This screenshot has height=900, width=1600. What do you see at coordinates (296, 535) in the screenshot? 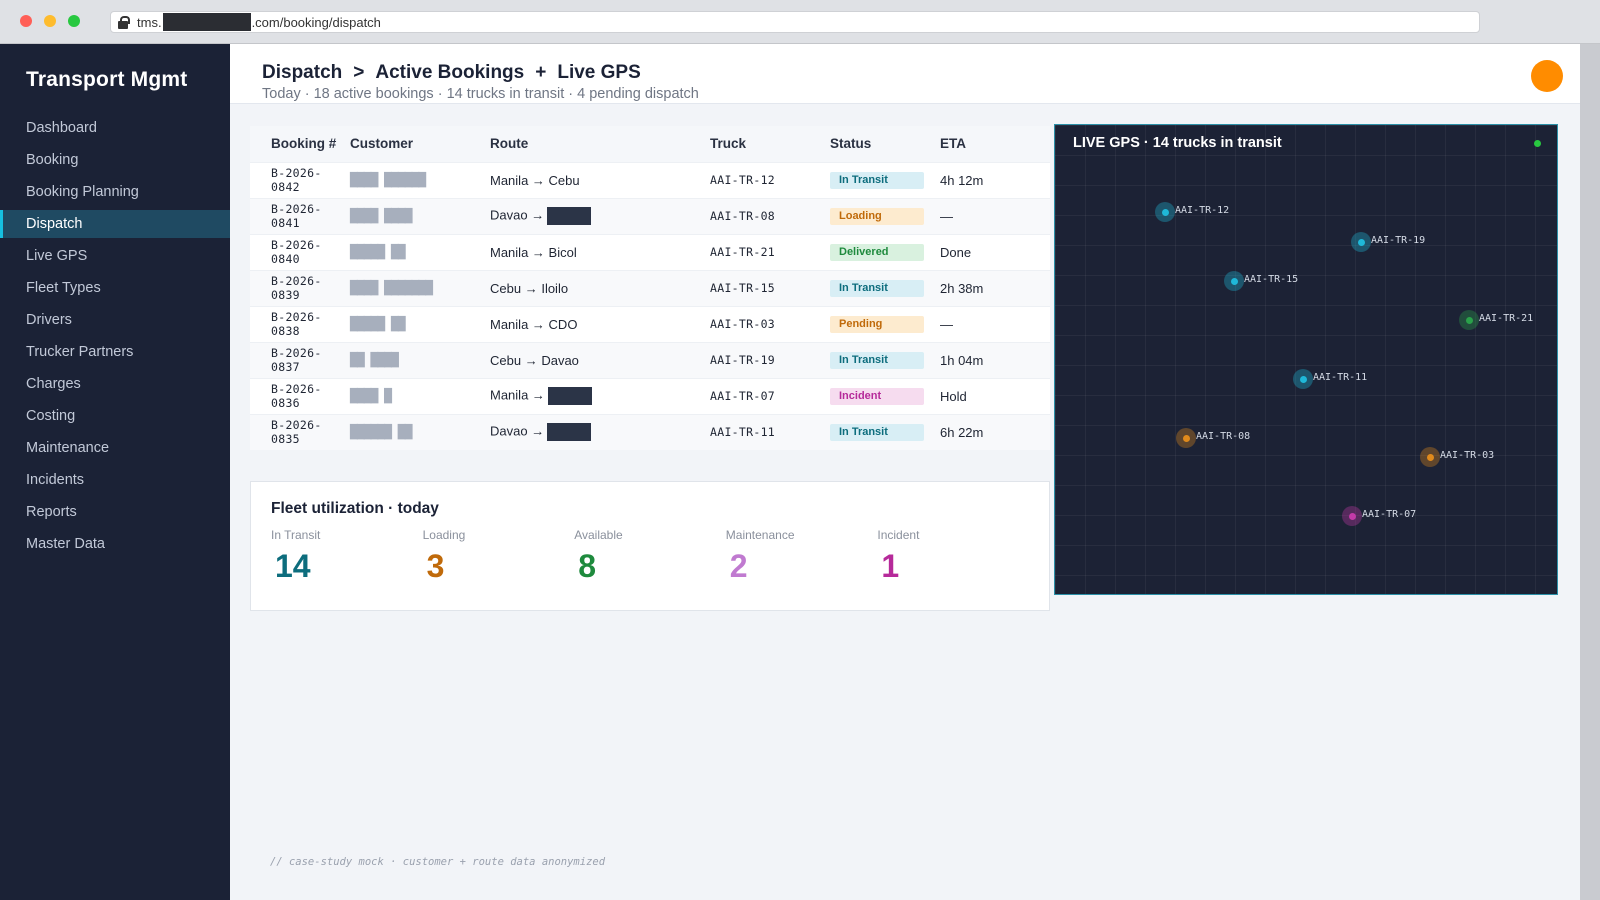
I see `util-stat-label: In Transit` at bounding box center [296, 535].